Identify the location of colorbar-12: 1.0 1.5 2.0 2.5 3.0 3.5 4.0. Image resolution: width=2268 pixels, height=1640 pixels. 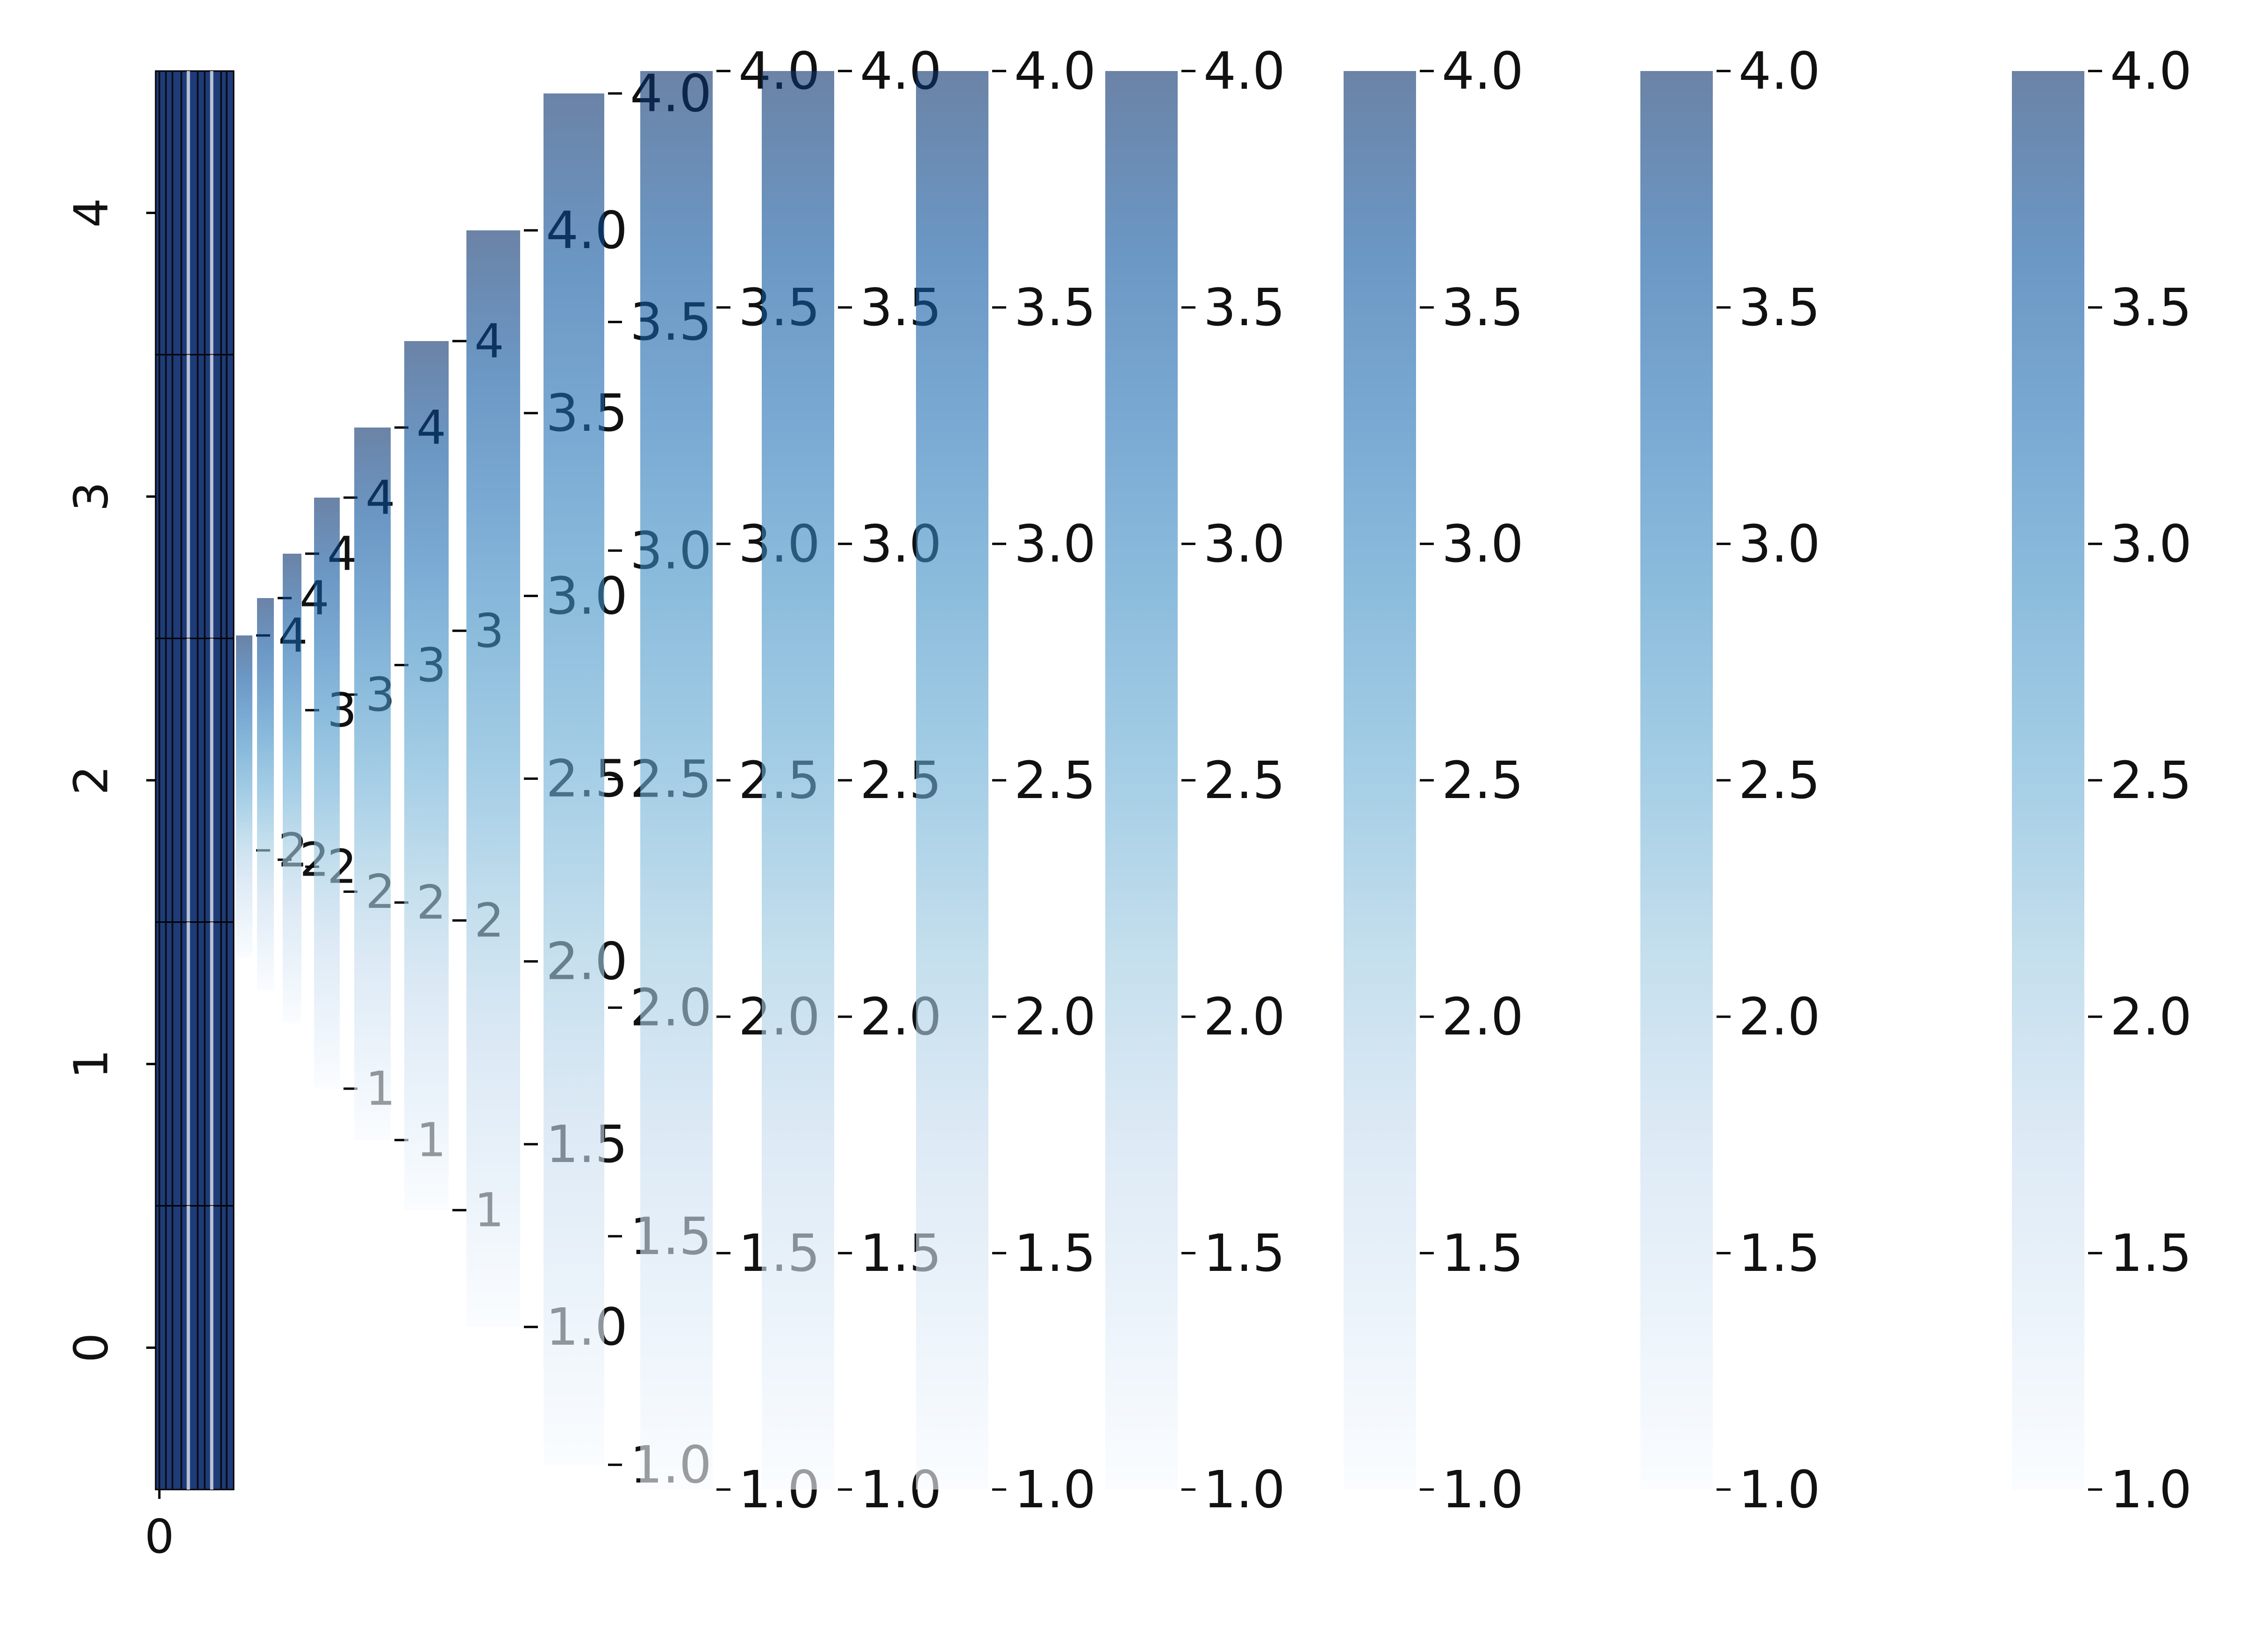
(1195, 780).